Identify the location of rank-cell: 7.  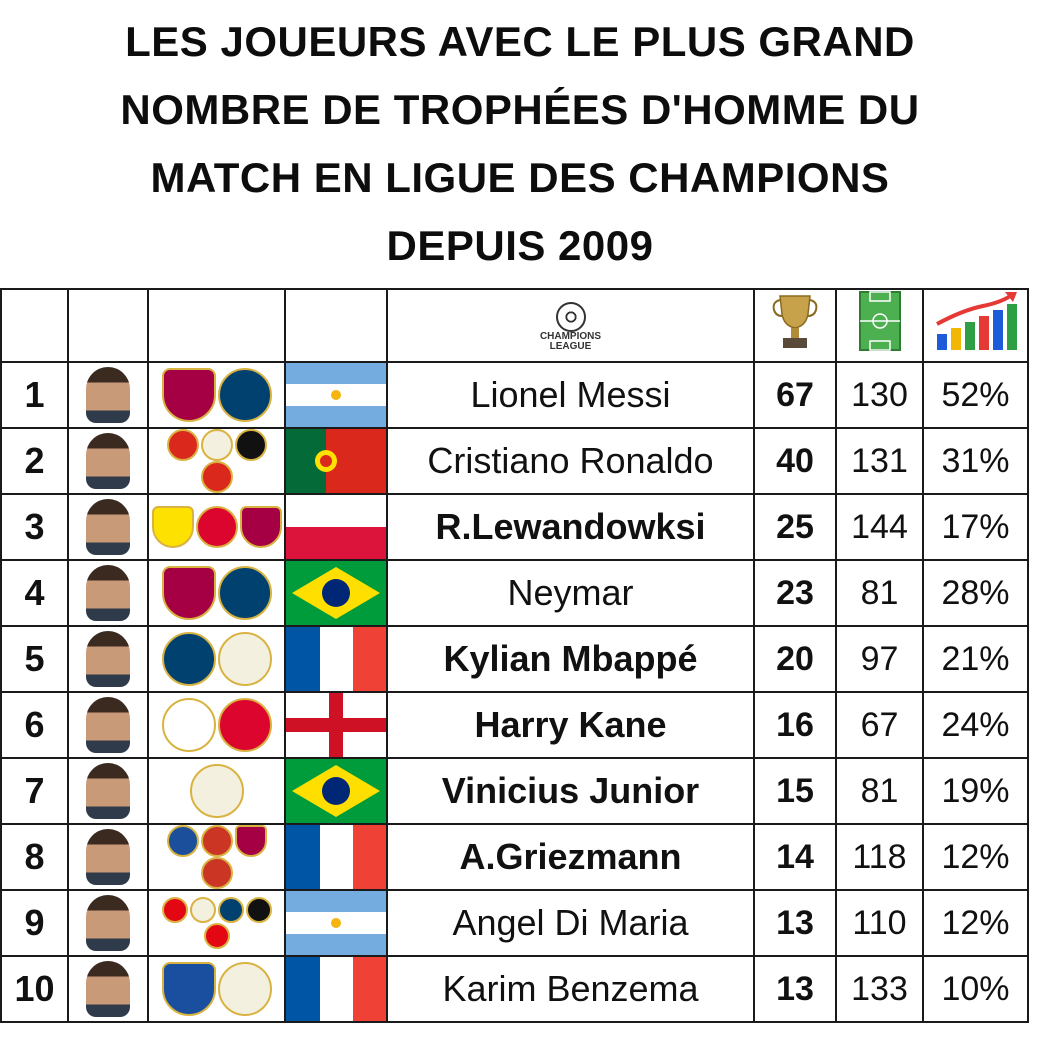
(34, 791).